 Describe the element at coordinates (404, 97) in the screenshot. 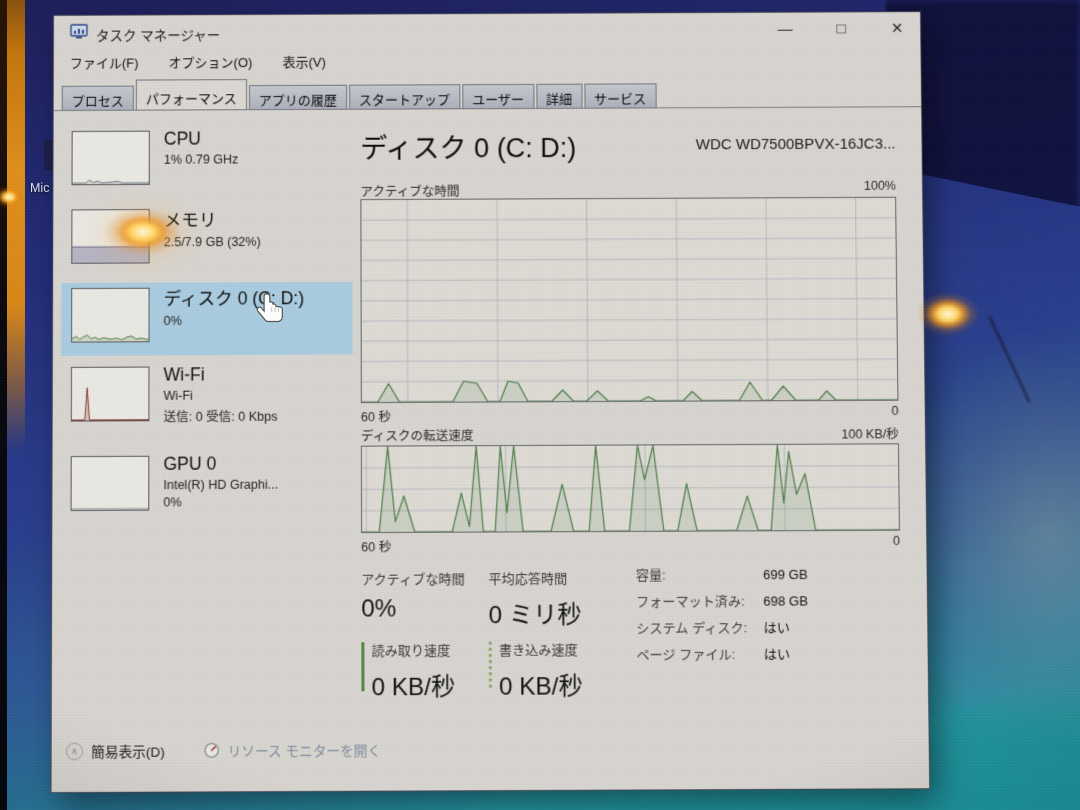

I see `tab-3: スタートアップ` at that location.